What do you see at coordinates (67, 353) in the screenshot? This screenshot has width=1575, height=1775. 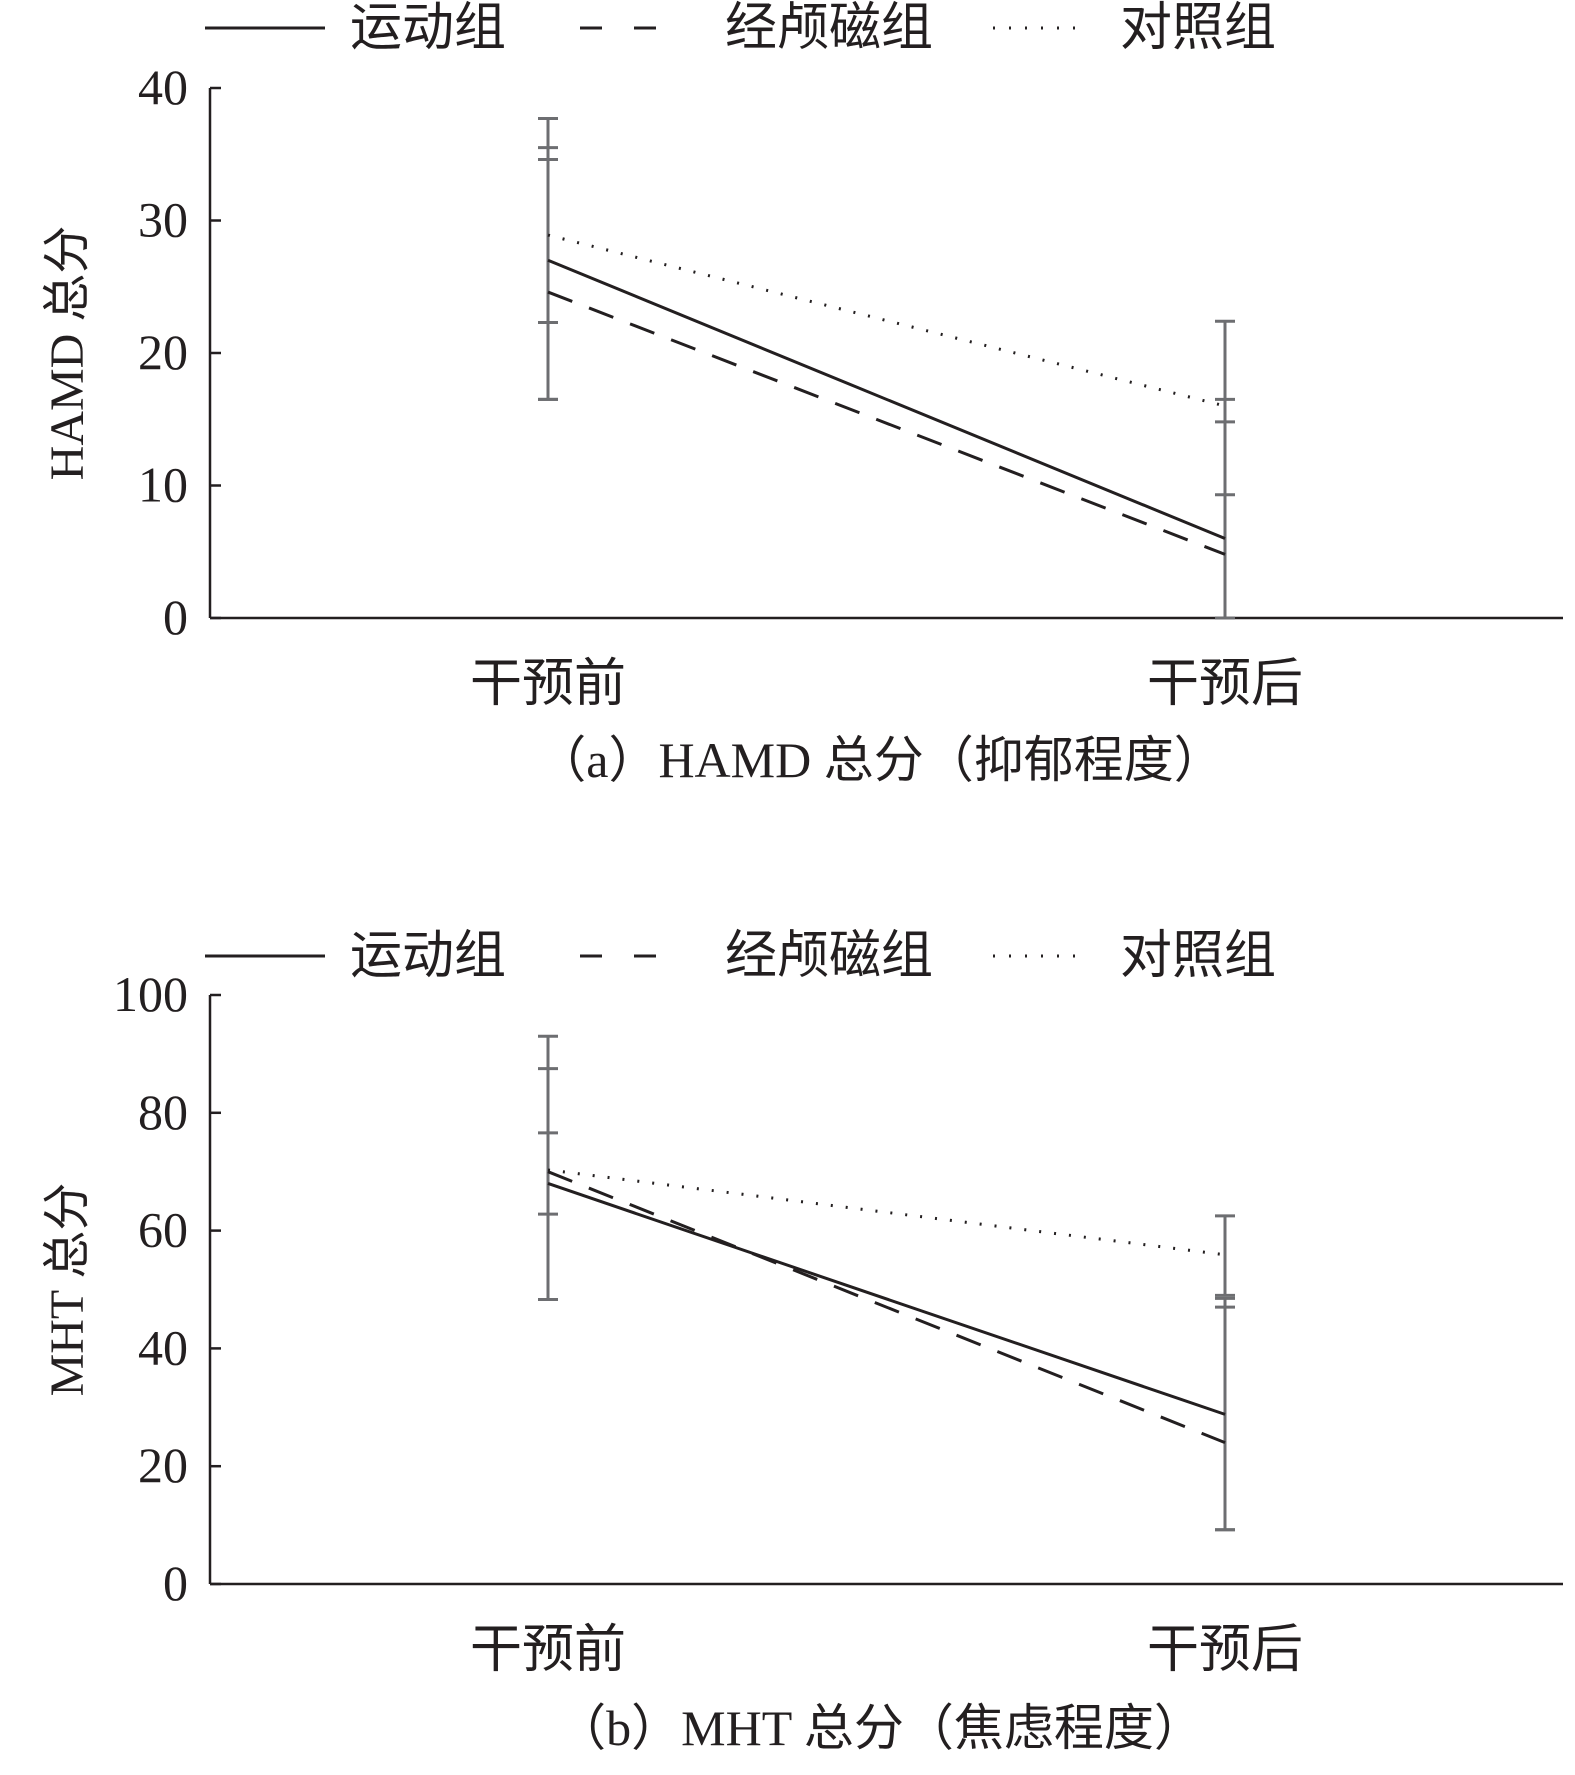 I see `y-axis-title: HAMD 总分` at bounding box center [67, 353].